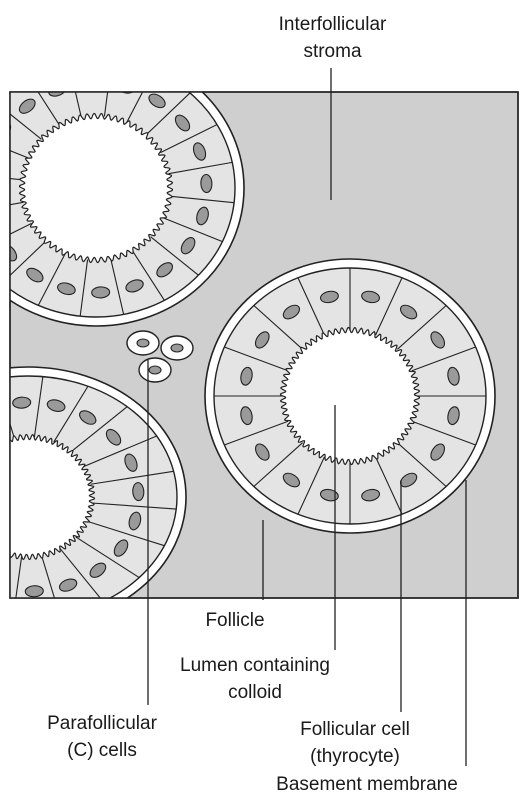 This screenshot has width=527, height=799. Describe the element at coordinates (367, 784) in the screenshot. I see `label-basement-membrane: Basement membrane` at that location.